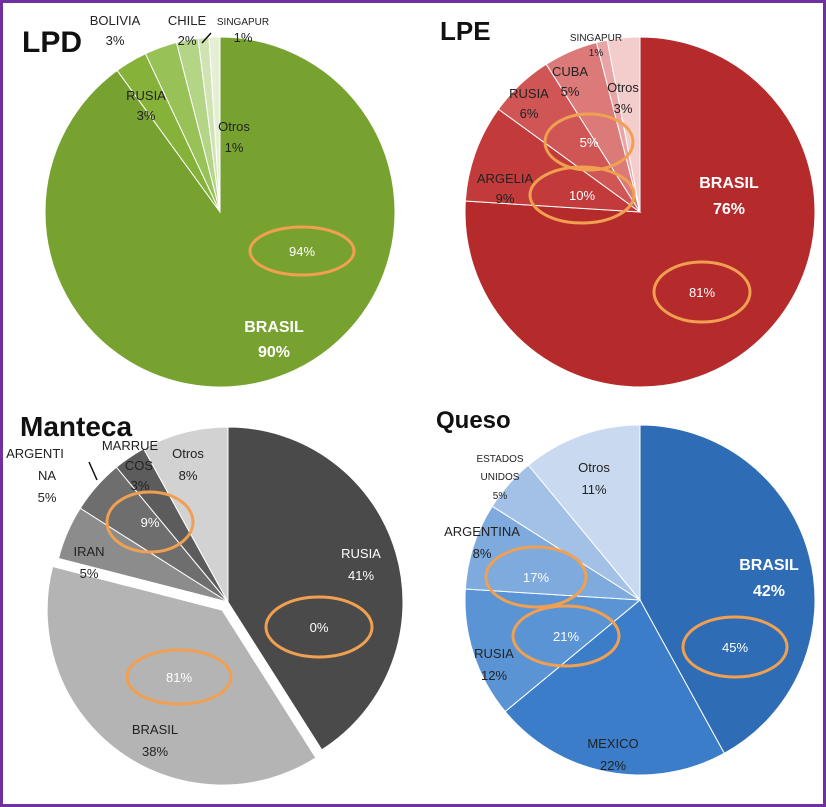 This screenshot has width=826, height=807. I want to click on slice-label-argelia-display: 9%, so click(505, 198).